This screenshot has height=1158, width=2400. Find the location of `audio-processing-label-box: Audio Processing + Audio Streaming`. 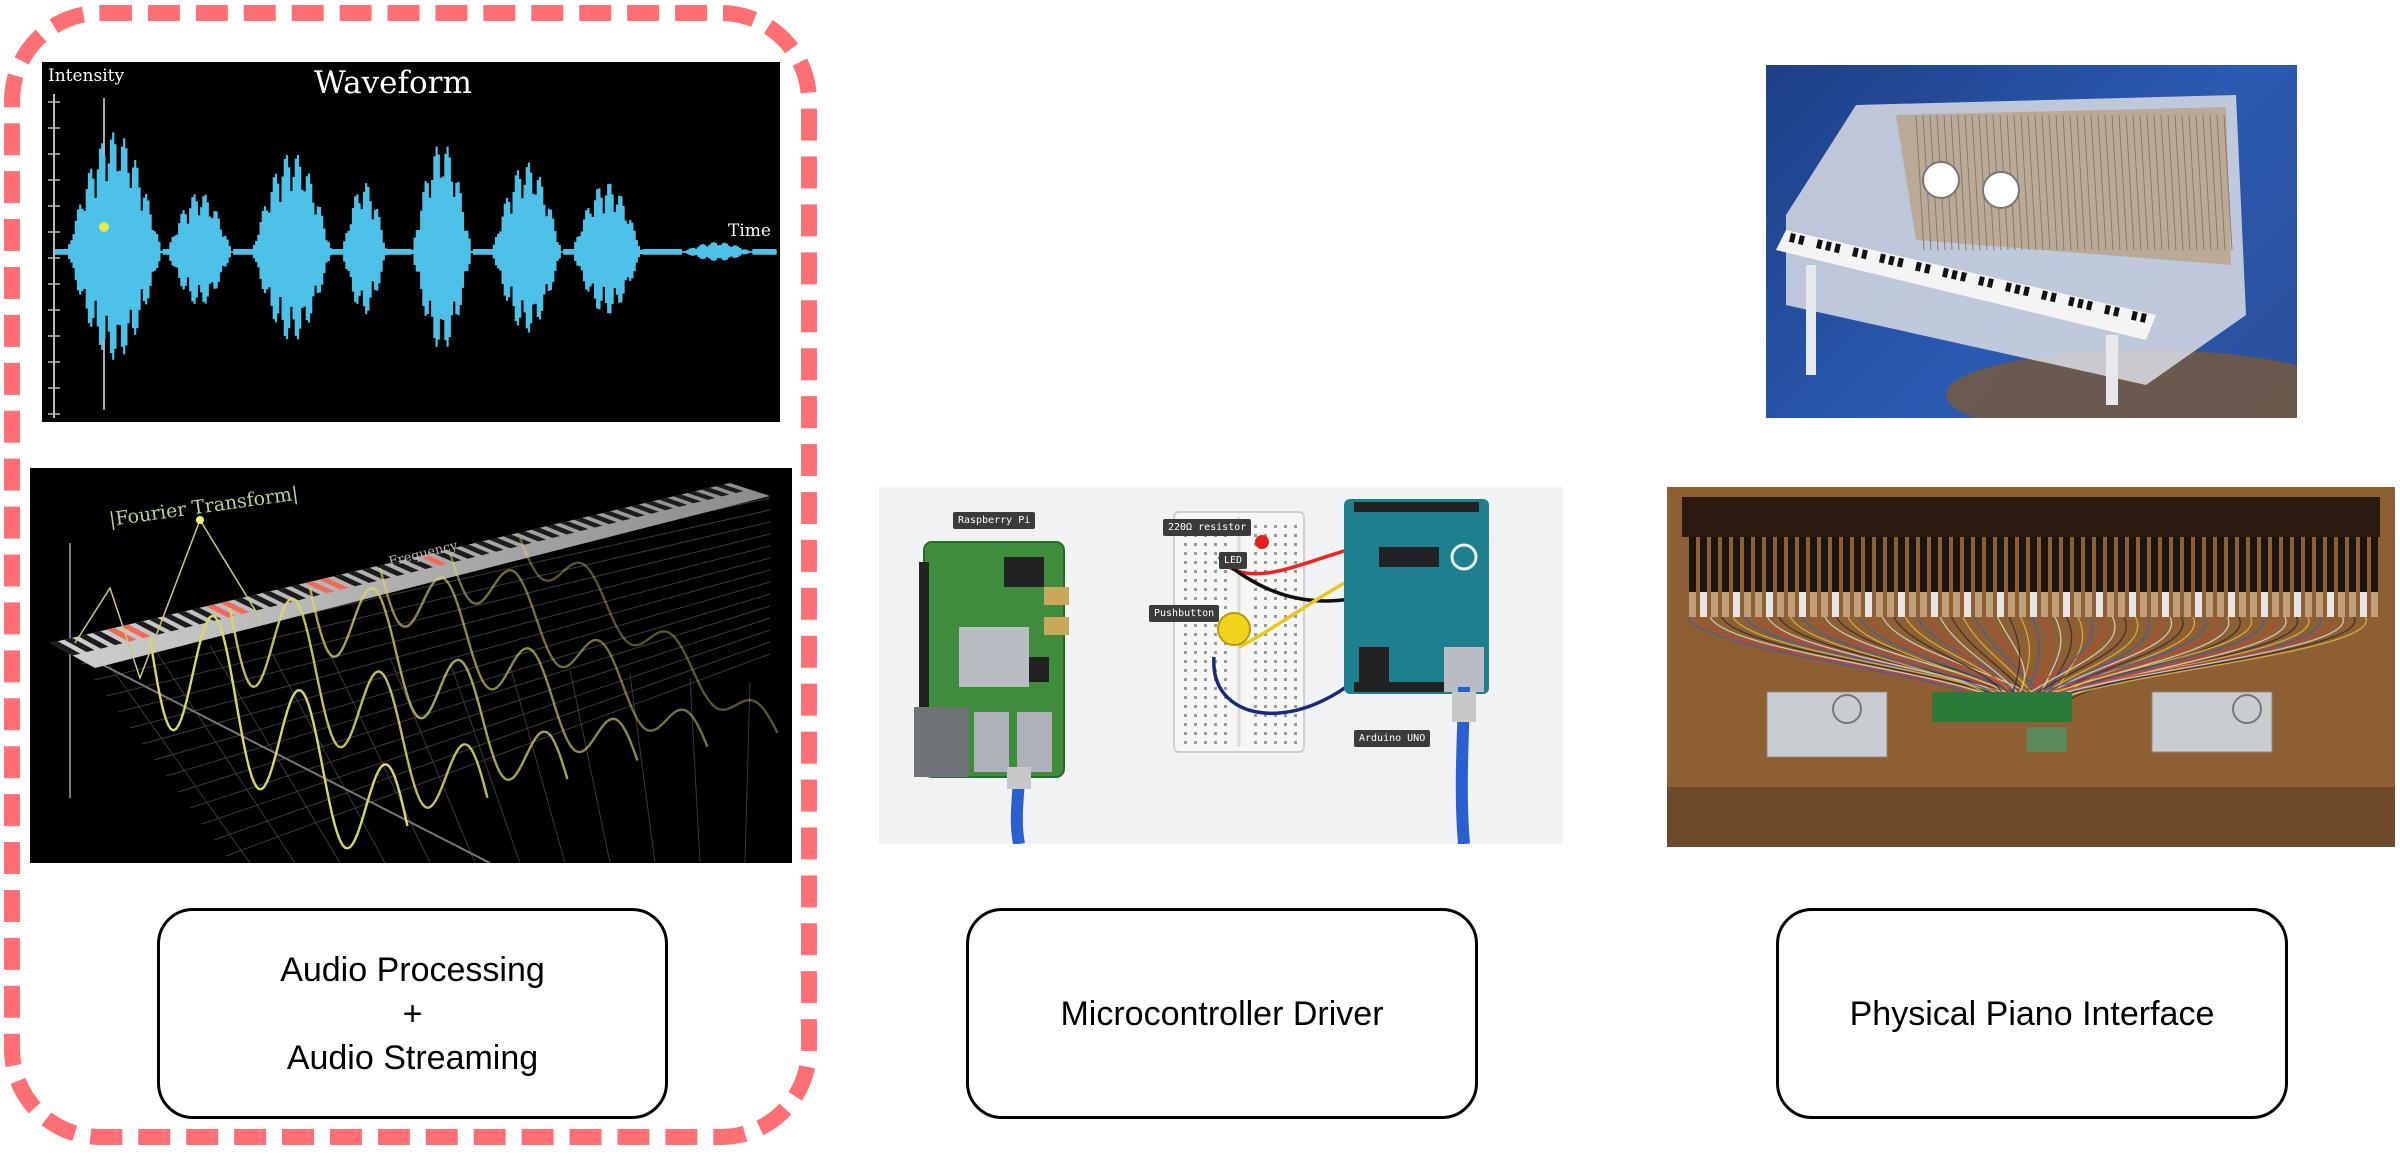

audio-processing-label-box: Audio Processing + Audio Streaming is located at coordinates (412, 1013).